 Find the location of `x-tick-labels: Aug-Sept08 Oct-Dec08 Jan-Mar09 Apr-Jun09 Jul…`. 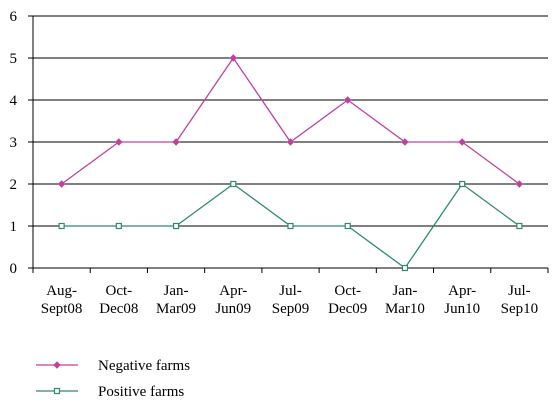

x-tick-labels: Aug-Sept08 Oct-Dec08 Jan-Mar09 Apr-Jun09 Jul… is located at coordinates (289, 300).